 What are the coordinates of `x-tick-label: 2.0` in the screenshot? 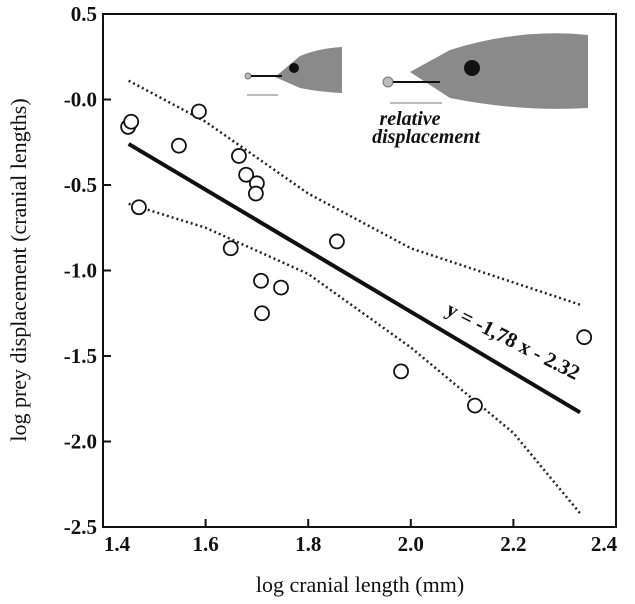 It's located at (411, 544).